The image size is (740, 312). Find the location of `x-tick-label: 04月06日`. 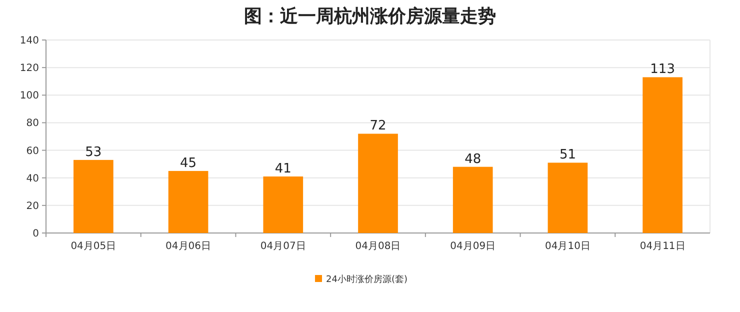

x-tick-label: 04月06日 is located at coordinates (189, 246).